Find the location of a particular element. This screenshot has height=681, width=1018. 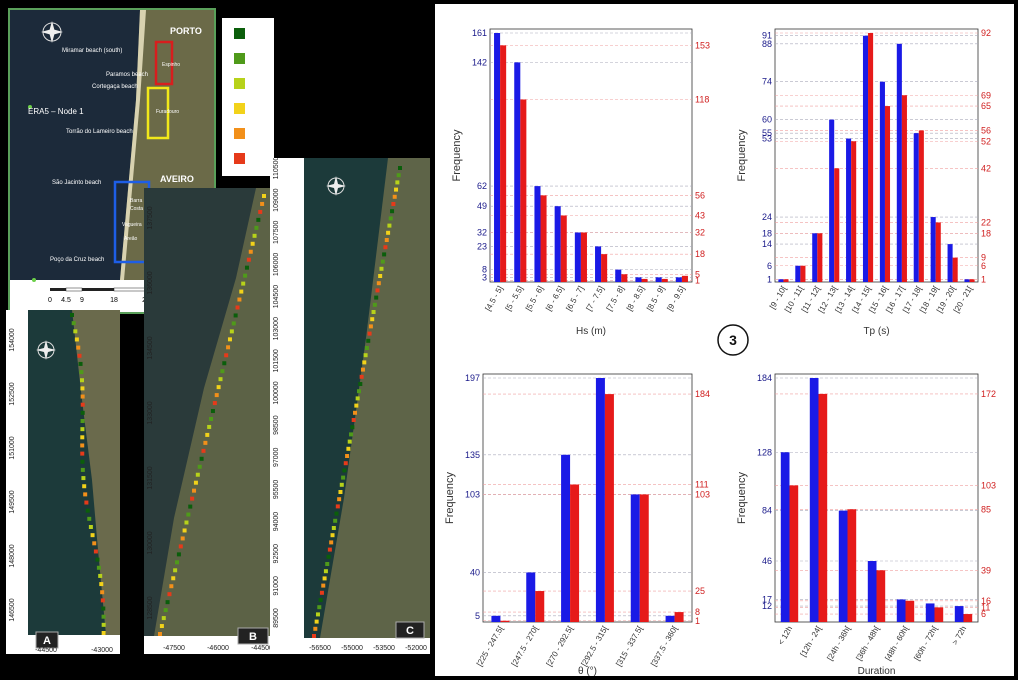

left-tick-label: 23 is located at coordinates (482, 246).